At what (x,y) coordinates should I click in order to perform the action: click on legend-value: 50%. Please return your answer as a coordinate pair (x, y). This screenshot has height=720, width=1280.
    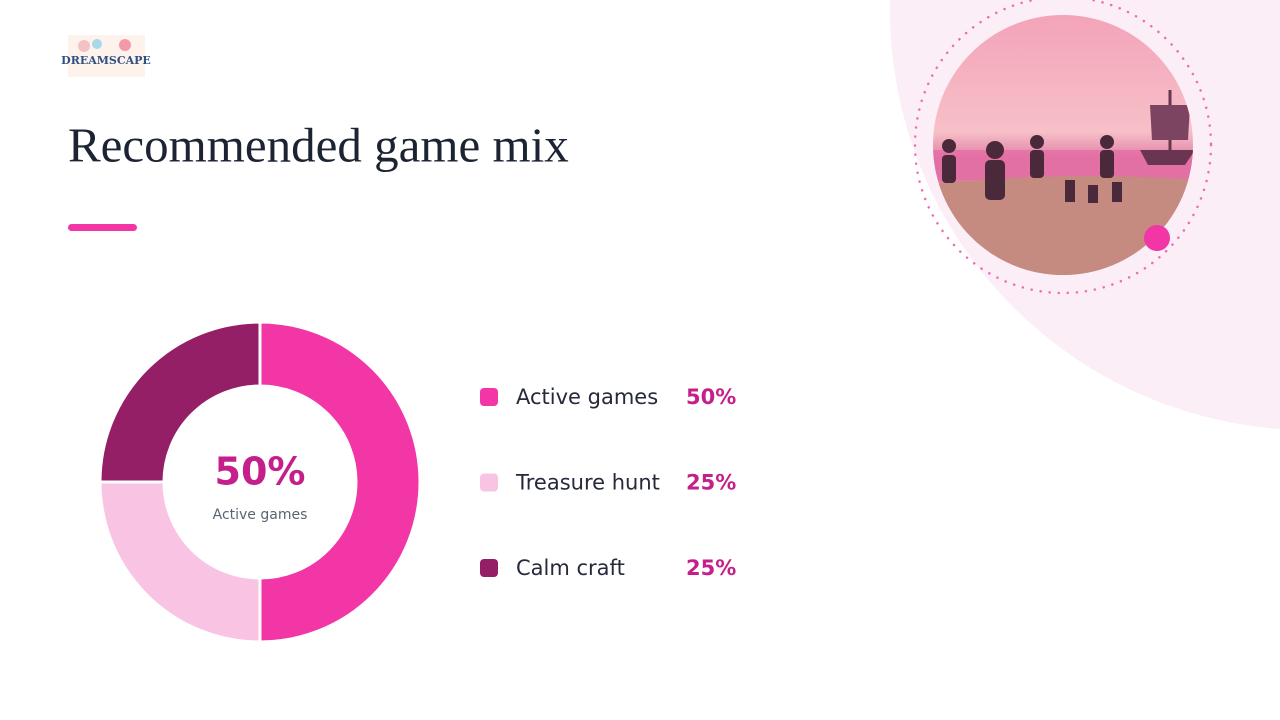
    Looking at the image, I should click on (711, 397).